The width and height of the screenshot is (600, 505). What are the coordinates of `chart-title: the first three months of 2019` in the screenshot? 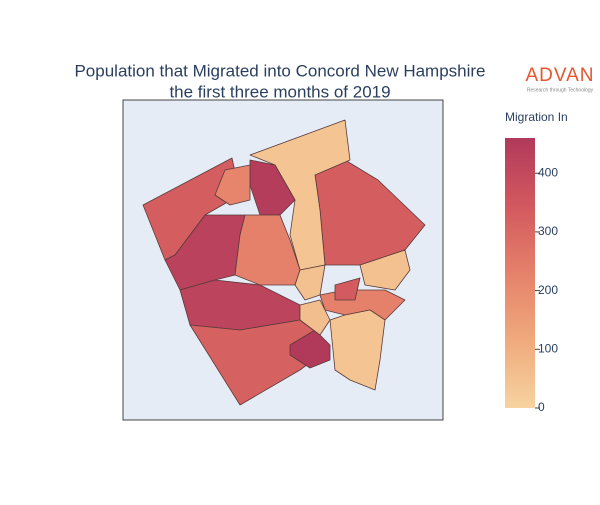 It's located at (279, 91).